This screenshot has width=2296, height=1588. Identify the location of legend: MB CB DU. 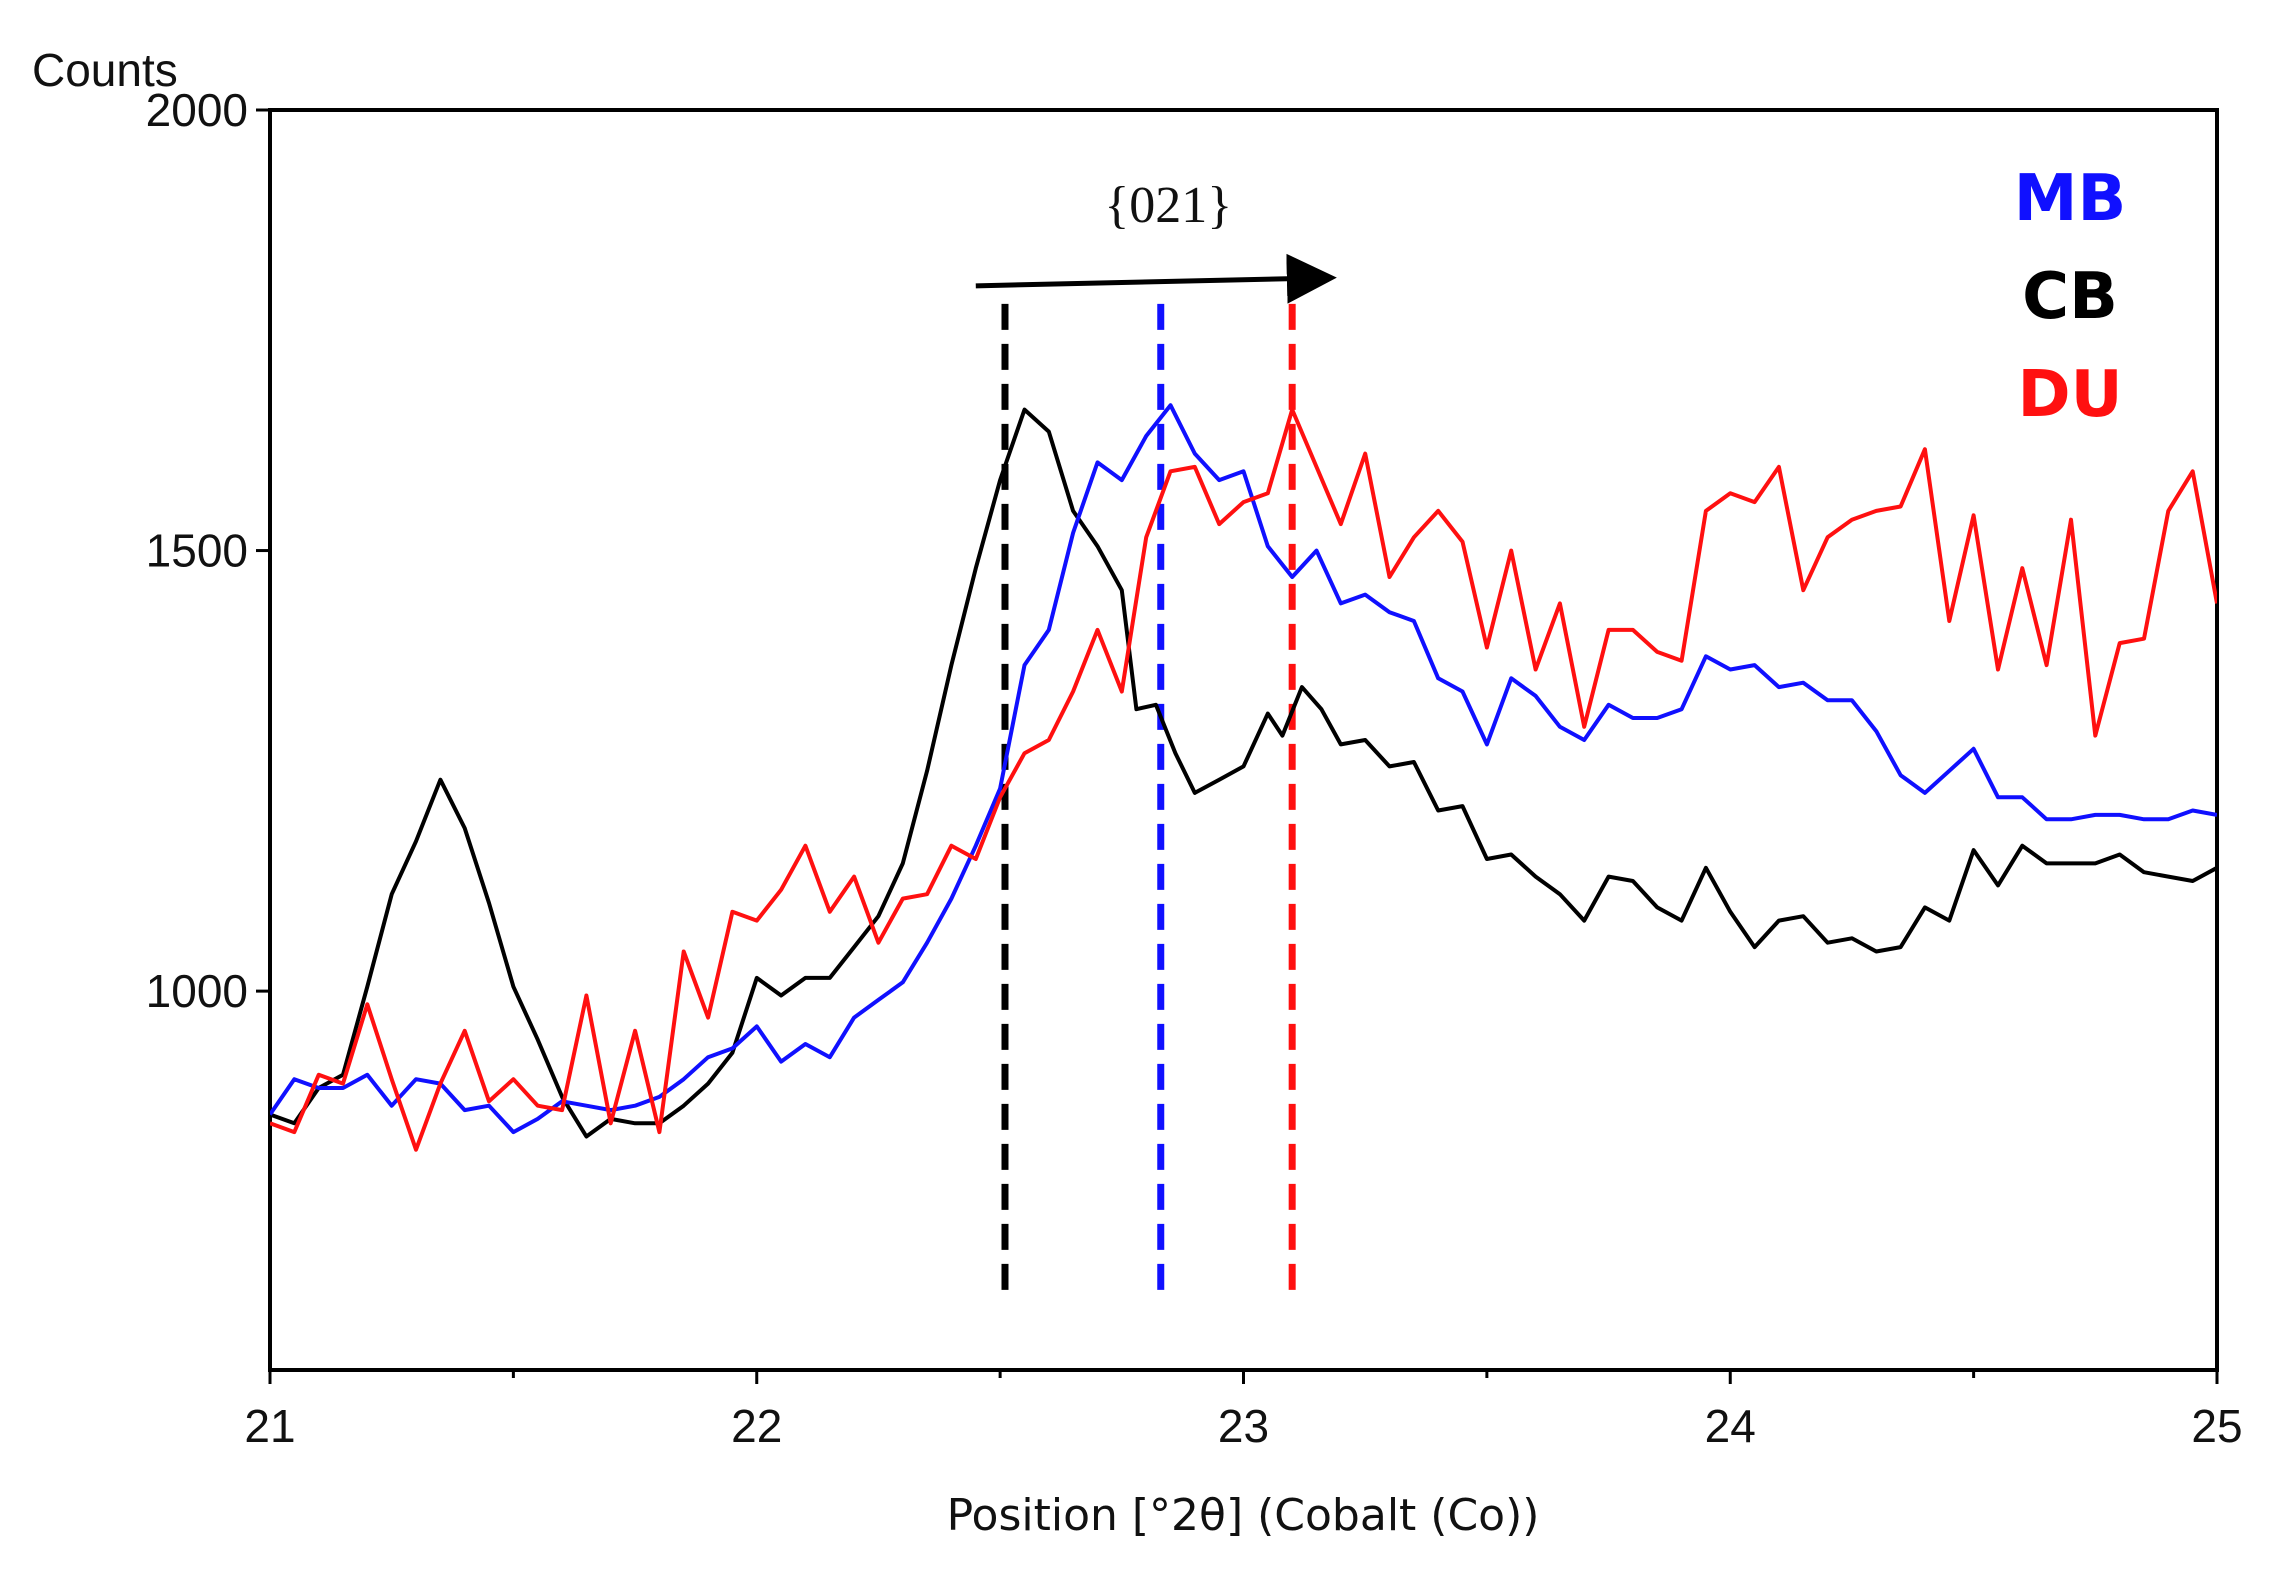
(2070, 297).